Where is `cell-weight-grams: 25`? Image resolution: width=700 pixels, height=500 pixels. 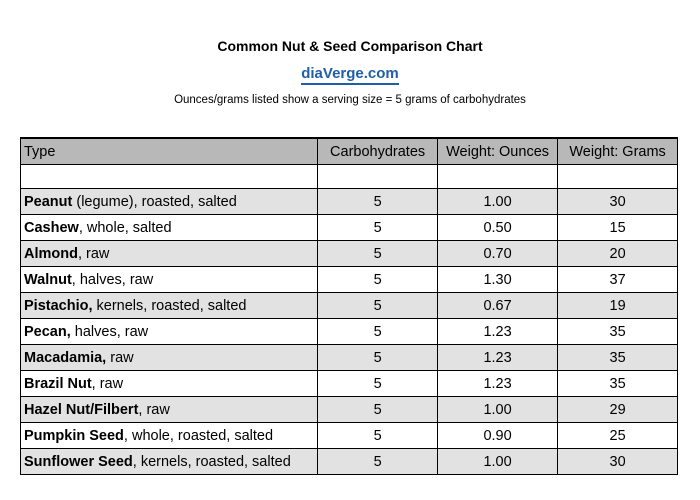 cell-weight-grams: 25 is located at coordinates (617, 435).